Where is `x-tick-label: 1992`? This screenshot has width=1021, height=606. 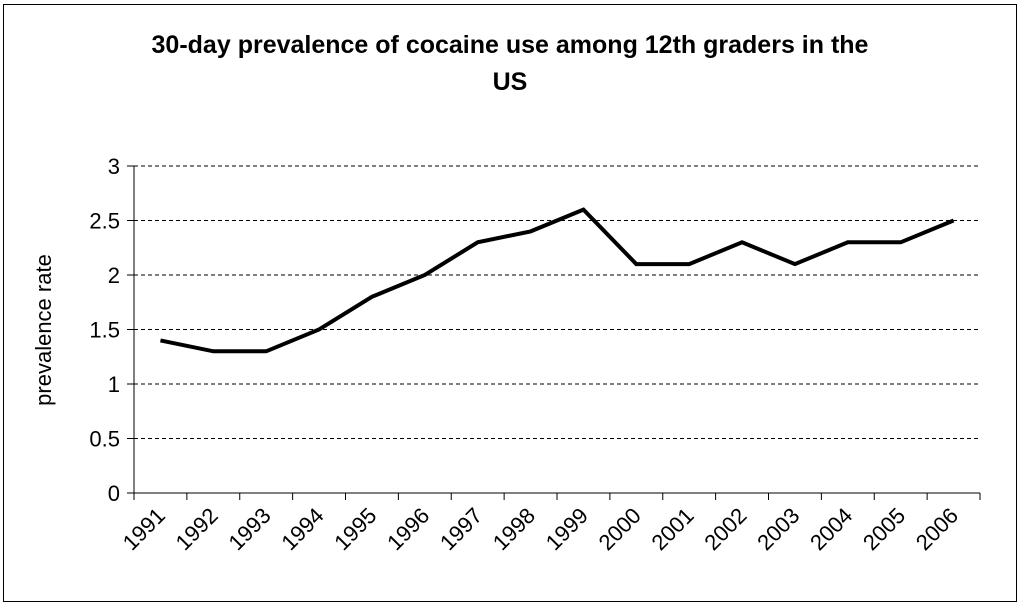
x-tick-label: 1992 is located at coordinates (197, 529).